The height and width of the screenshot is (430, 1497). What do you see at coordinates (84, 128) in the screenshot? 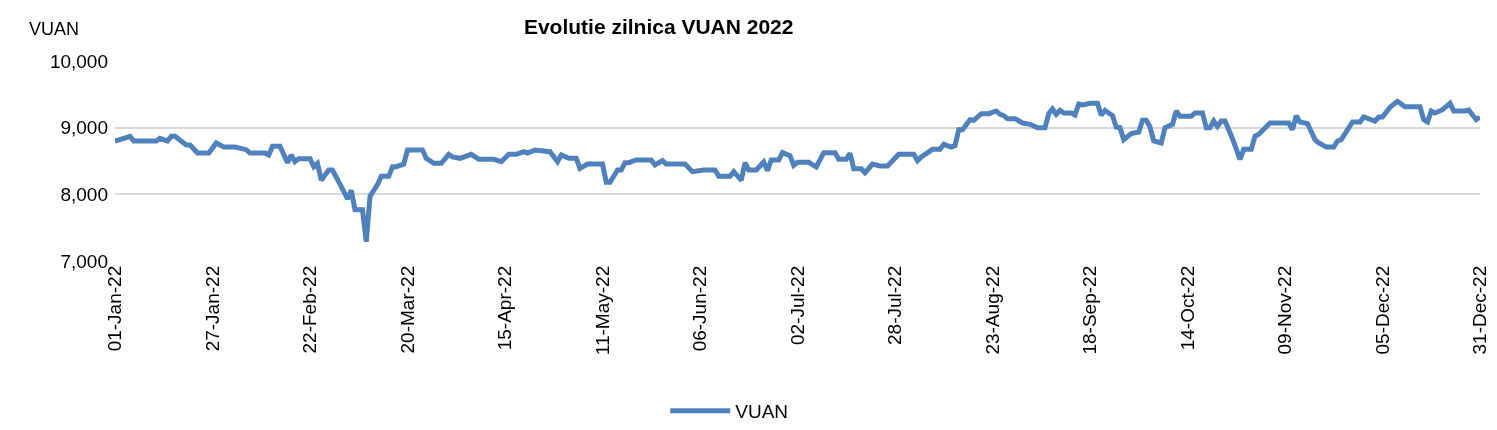
I see `y-tick-label: 9,000` at bounding box center [84, 128].